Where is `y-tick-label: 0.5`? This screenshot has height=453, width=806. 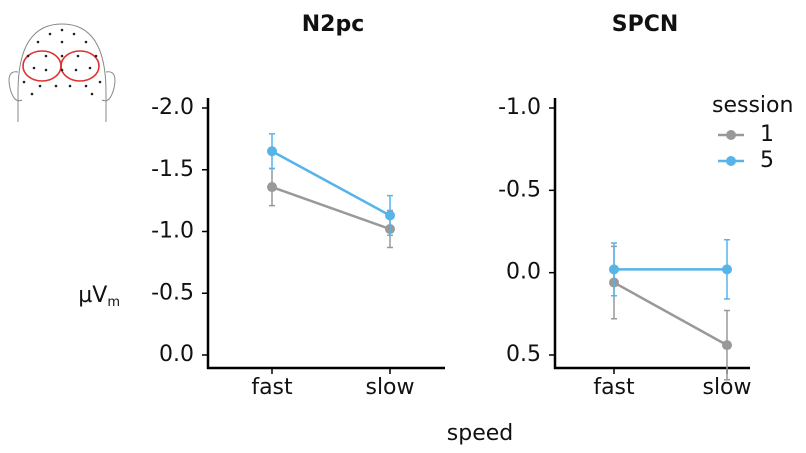 y-tick-label: 0.5 is located at coordinates (523, 354).